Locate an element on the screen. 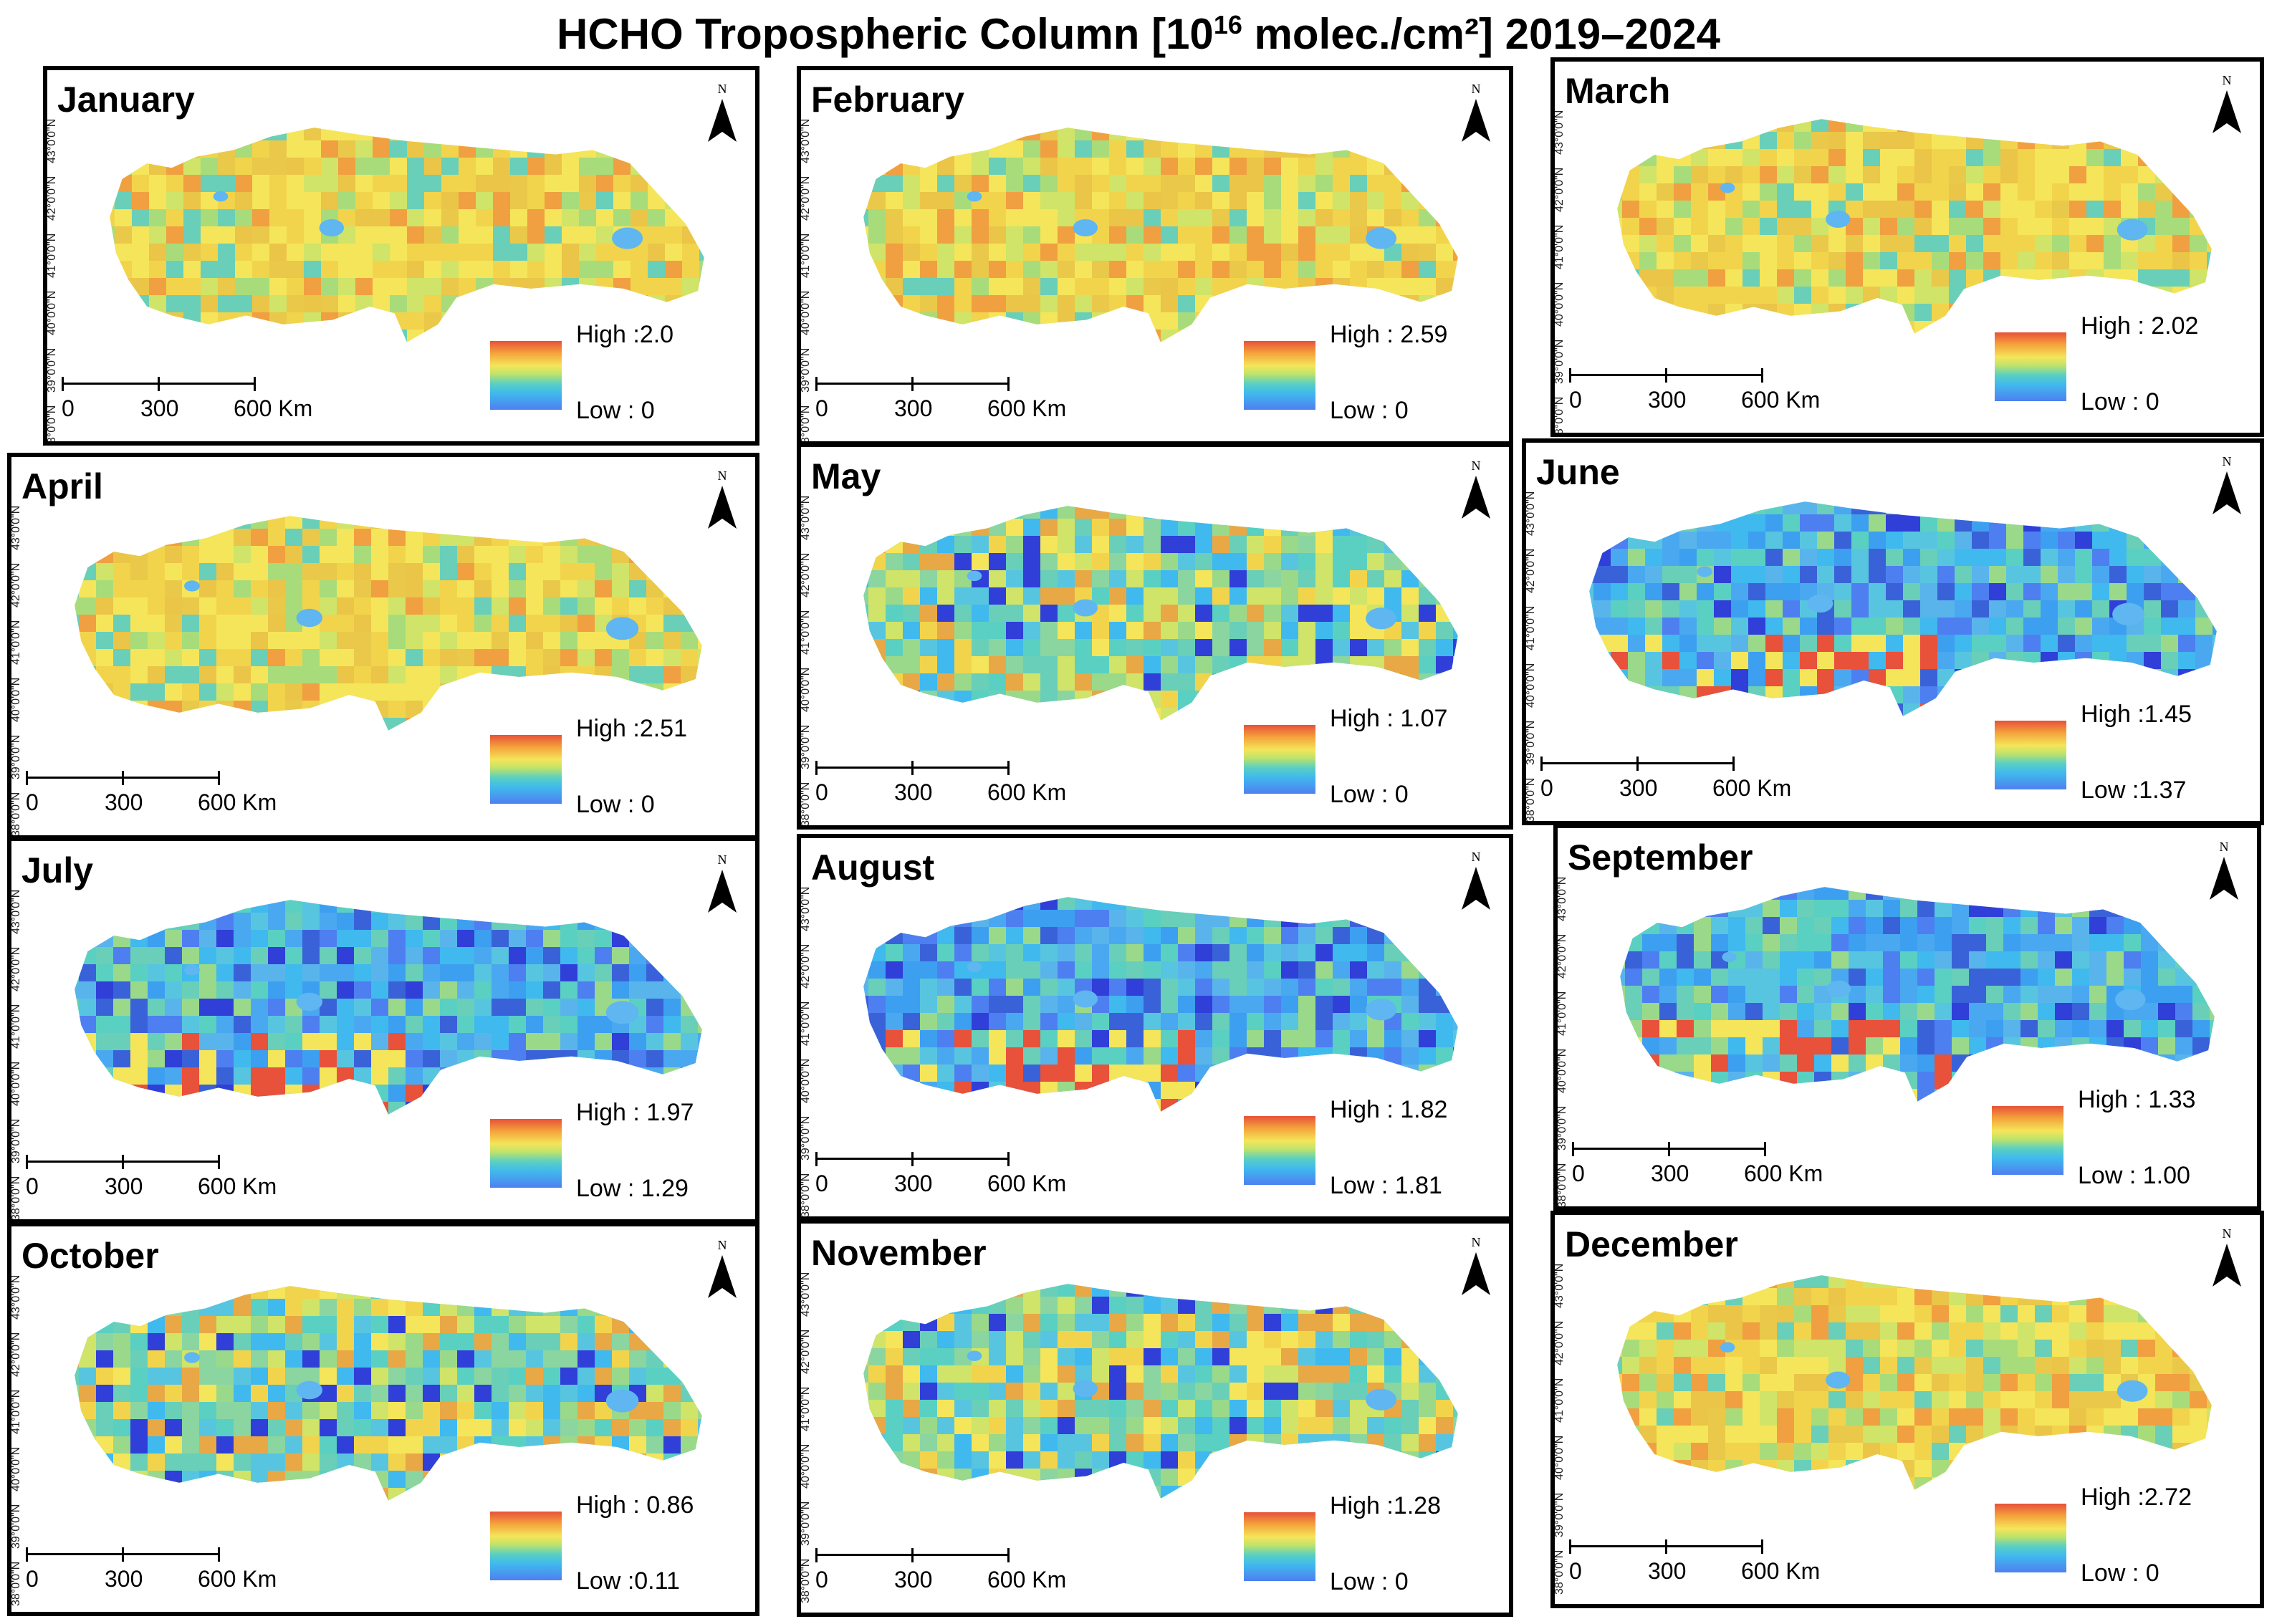 The width and height of the screenshot is (2277, 1624). month-title: March is located at coordinates (1618, 91).